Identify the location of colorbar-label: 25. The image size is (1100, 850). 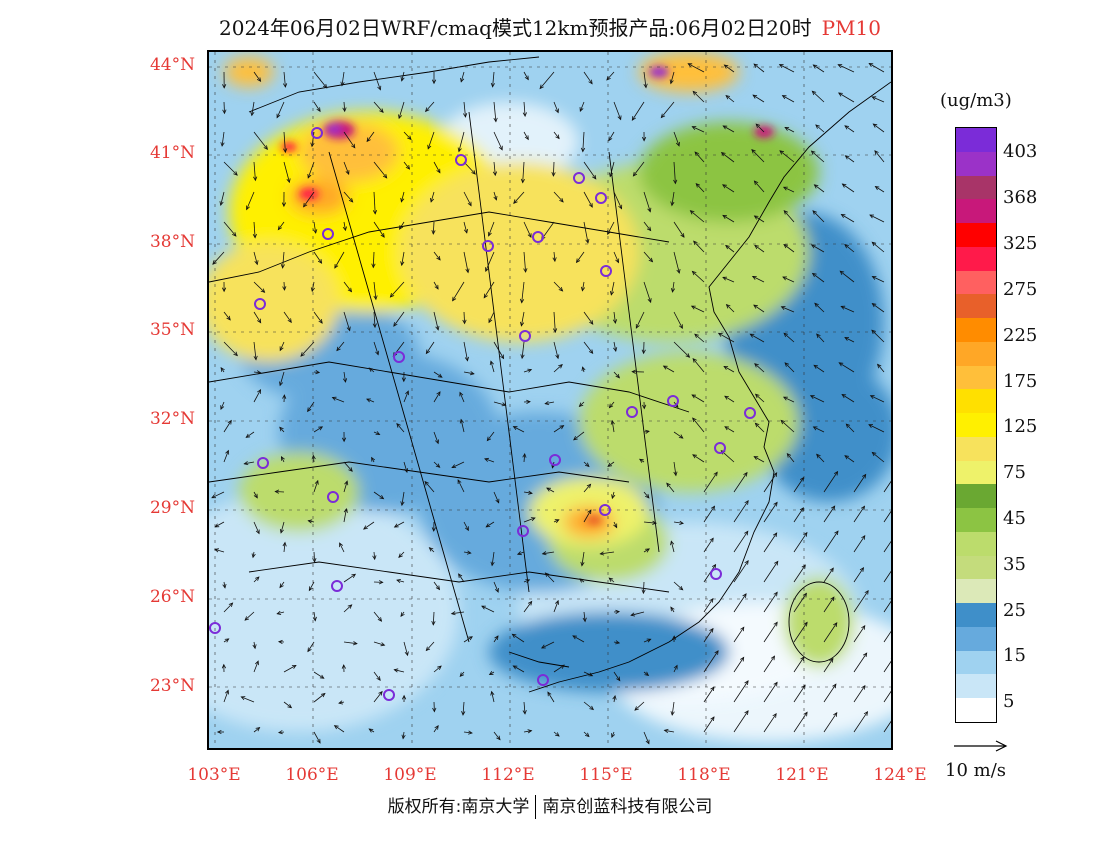
(1014, 610).